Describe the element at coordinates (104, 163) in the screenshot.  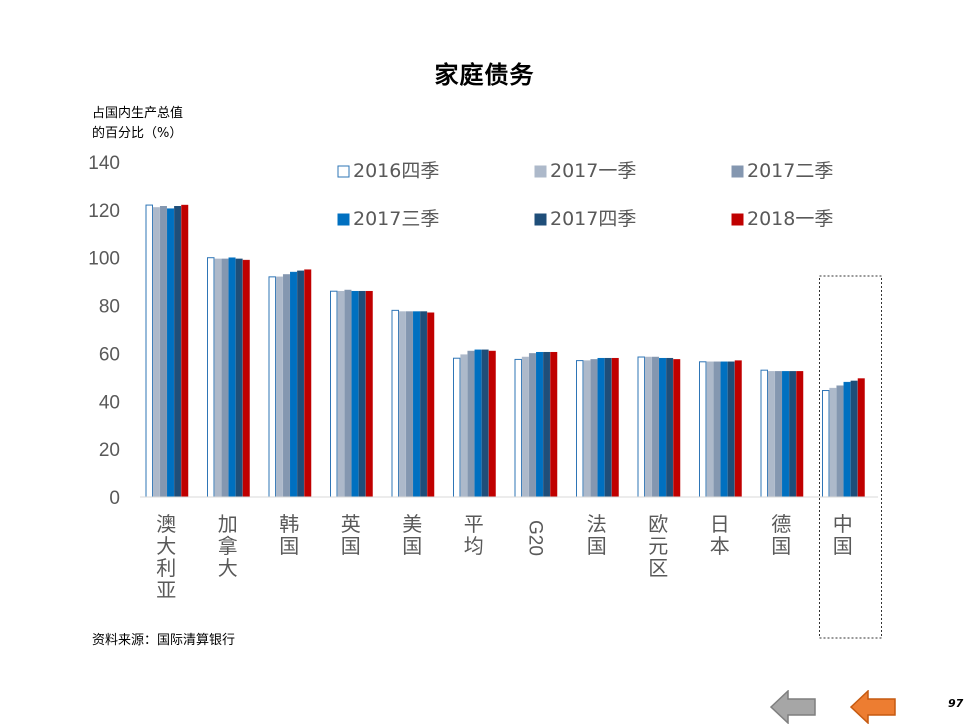
I see `y-tick-label: 140` at that location.